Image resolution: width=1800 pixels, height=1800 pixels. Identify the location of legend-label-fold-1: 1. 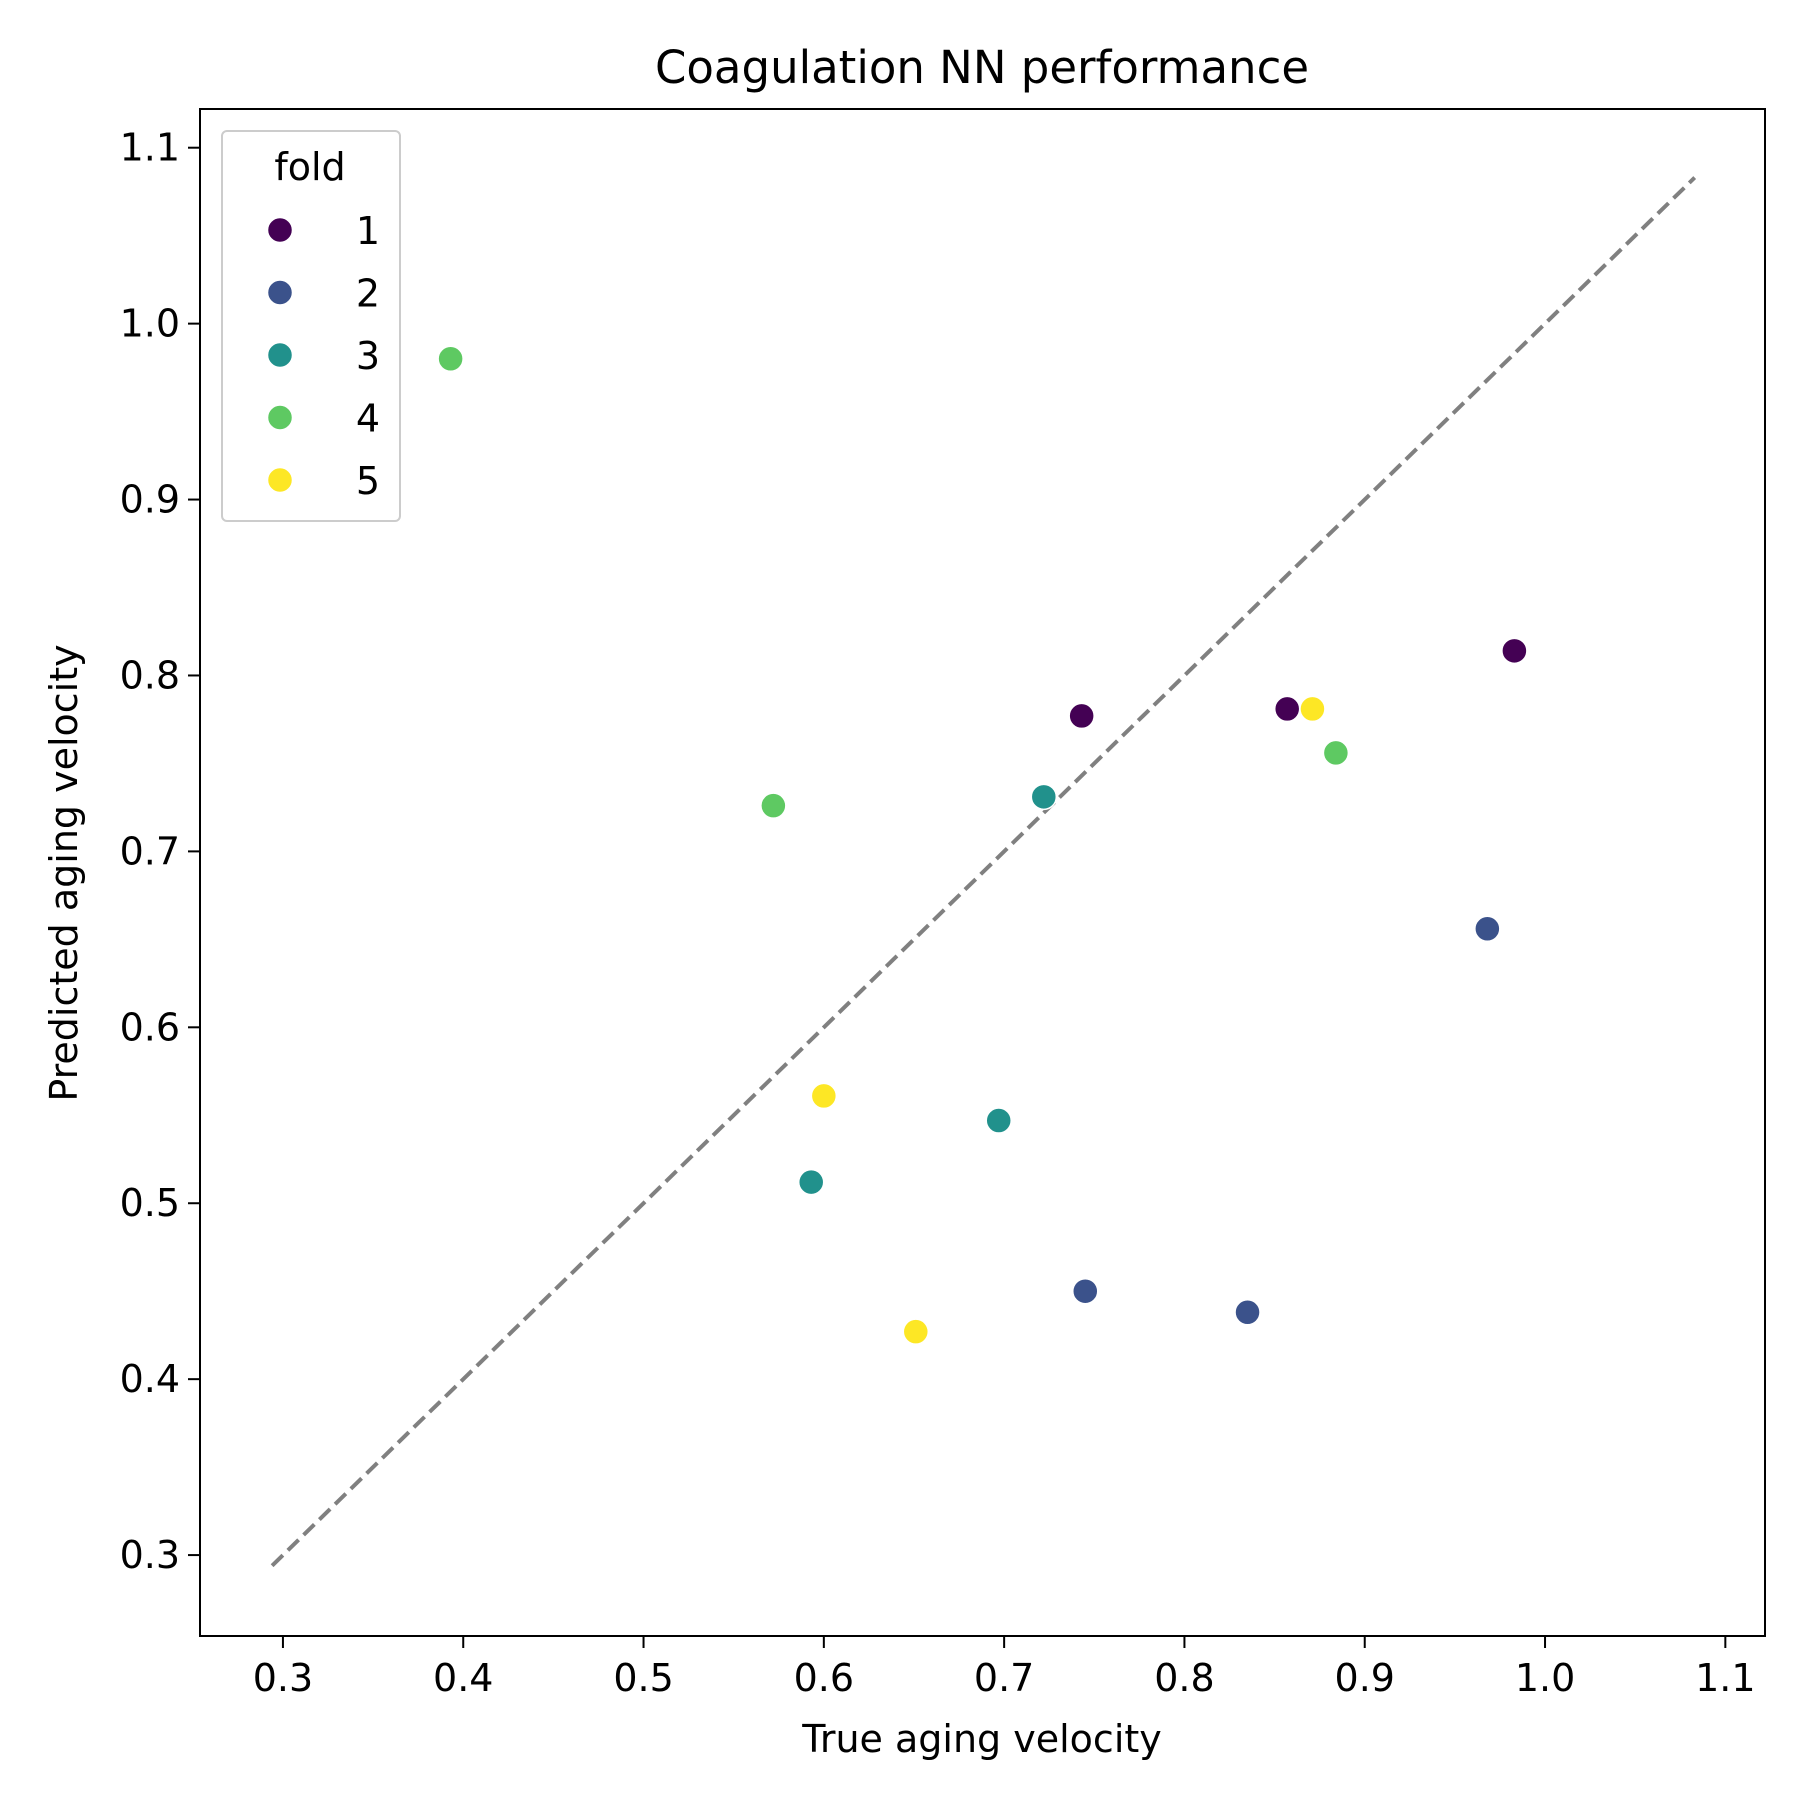
(368, 231).